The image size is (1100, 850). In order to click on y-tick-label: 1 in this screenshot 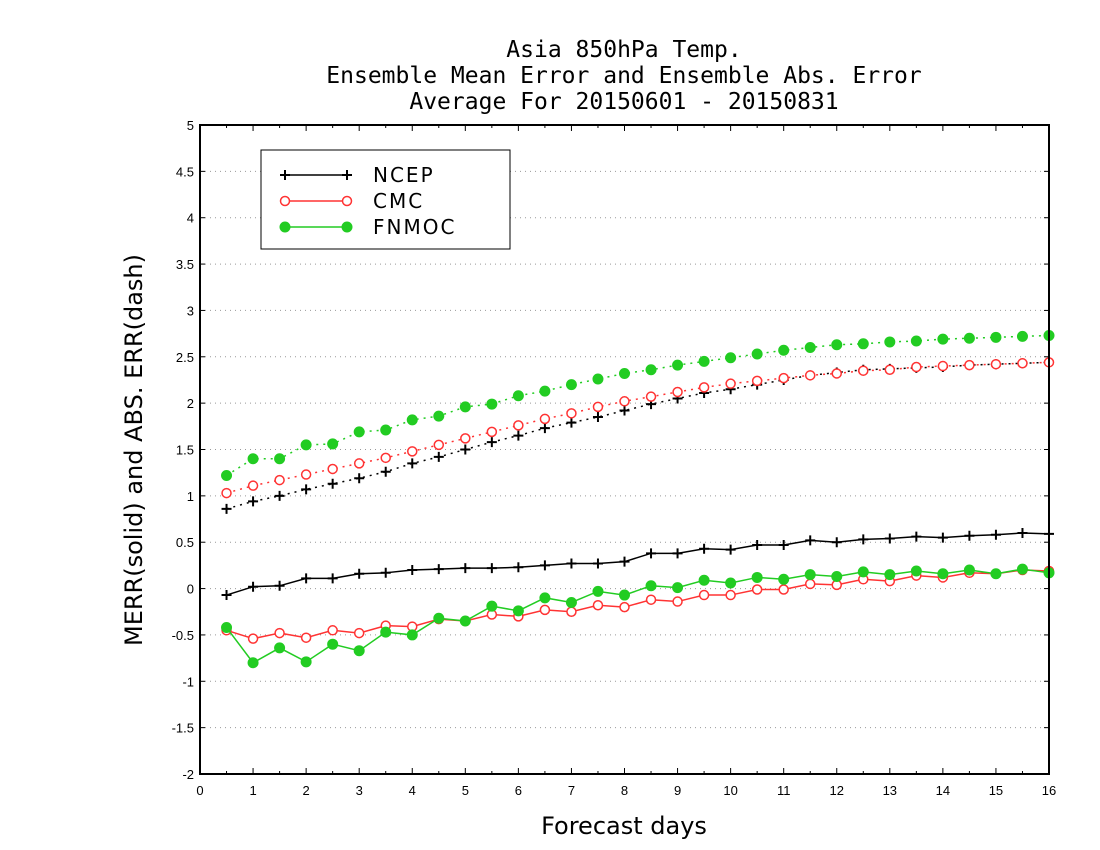, I will do `click(190, 496)`.